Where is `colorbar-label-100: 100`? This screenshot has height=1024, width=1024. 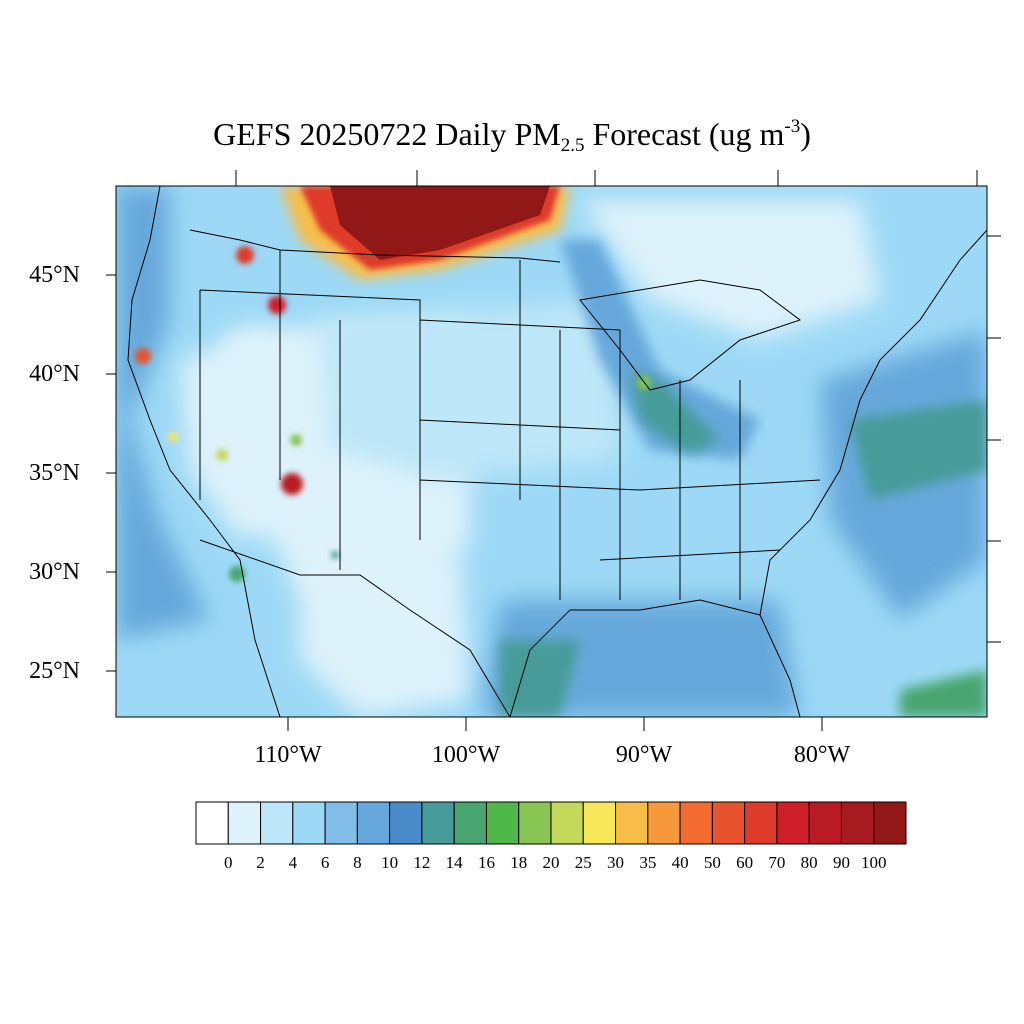
colorbar-label-100: 100 is located at coordinates (874, 862).